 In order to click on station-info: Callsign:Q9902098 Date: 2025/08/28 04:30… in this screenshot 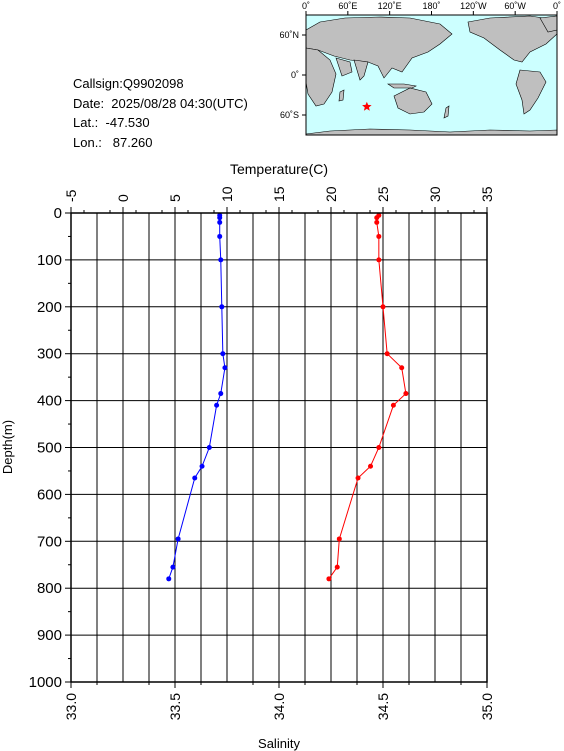, I will do `click(160, 113)`.